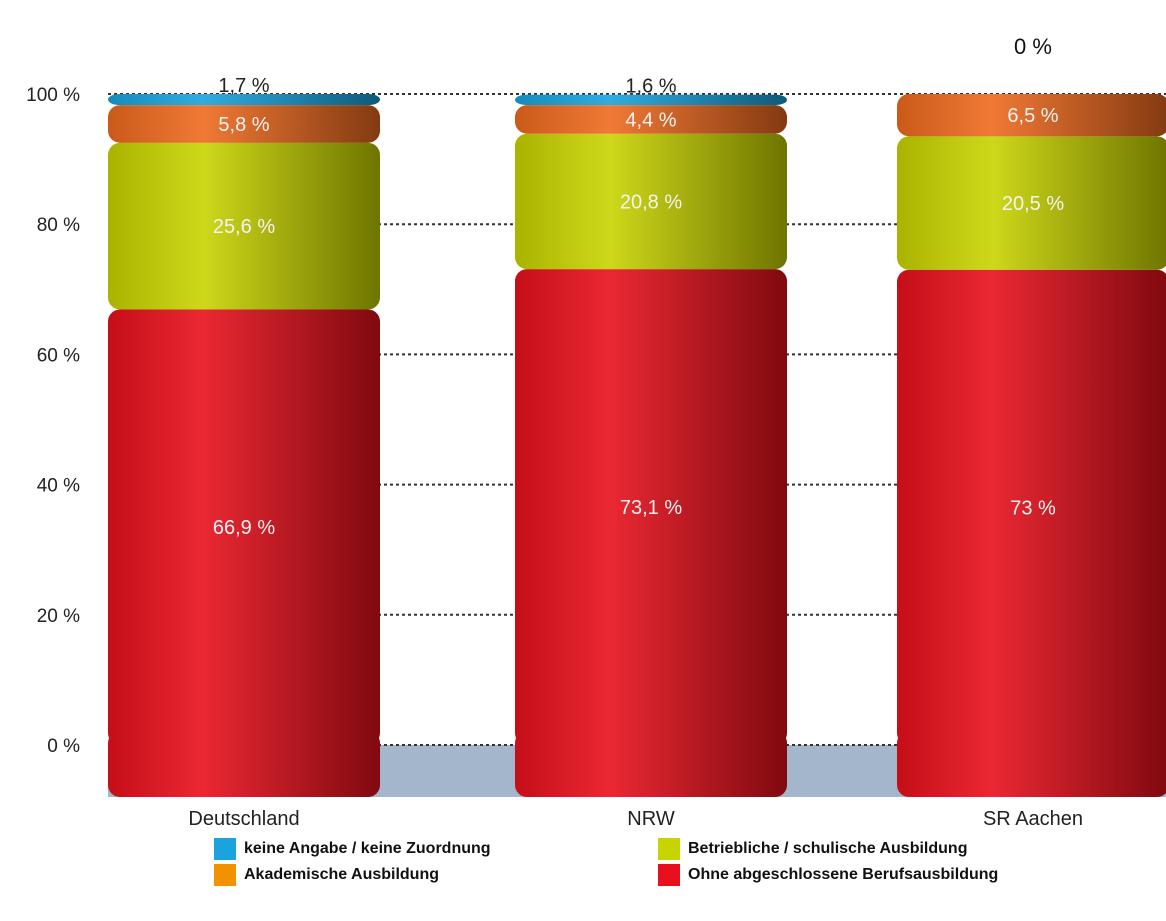  What do you see at coordinates (650, 87) in the screenshot?
I see `value-label-nrw-keine-angabe-keine-zuordnung: 1,6 %` at bounding box center [650, 87].